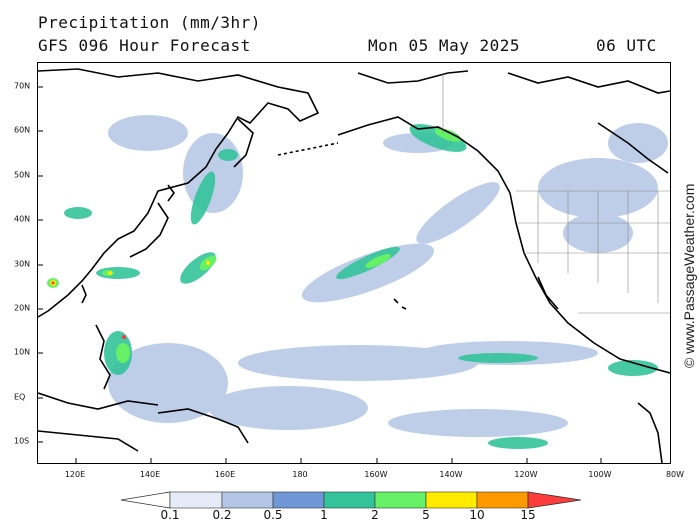  What do you see at coordinates (528, 515) in the screenshot?
I see `colorbar-label: 15` at bounding box center [528, 515].